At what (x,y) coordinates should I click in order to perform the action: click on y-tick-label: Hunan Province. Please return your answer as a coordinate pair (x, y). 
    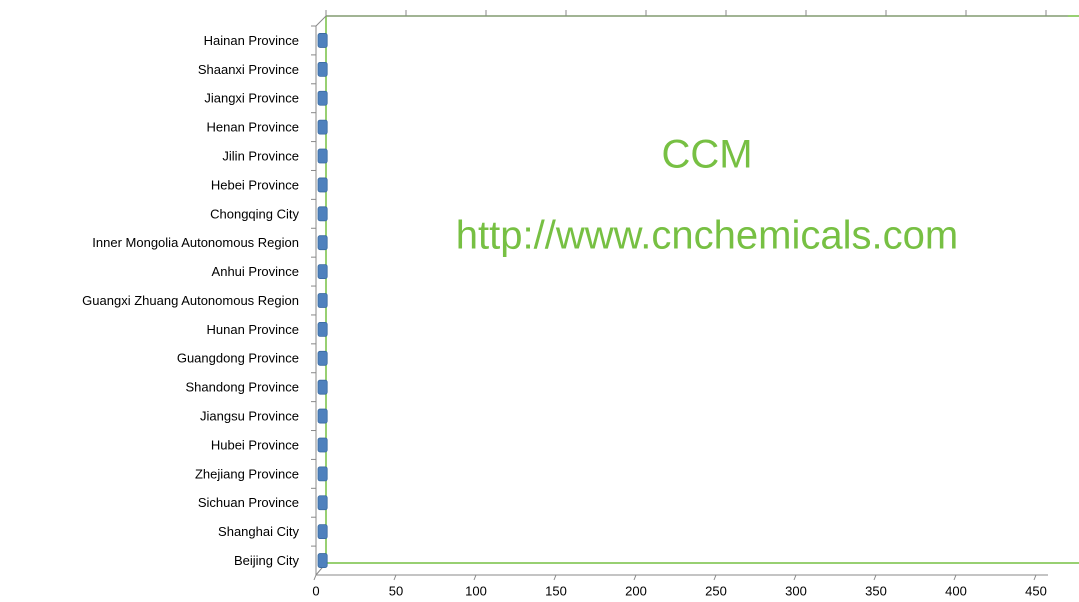
    Looking at the image, I should click on (253, 329).